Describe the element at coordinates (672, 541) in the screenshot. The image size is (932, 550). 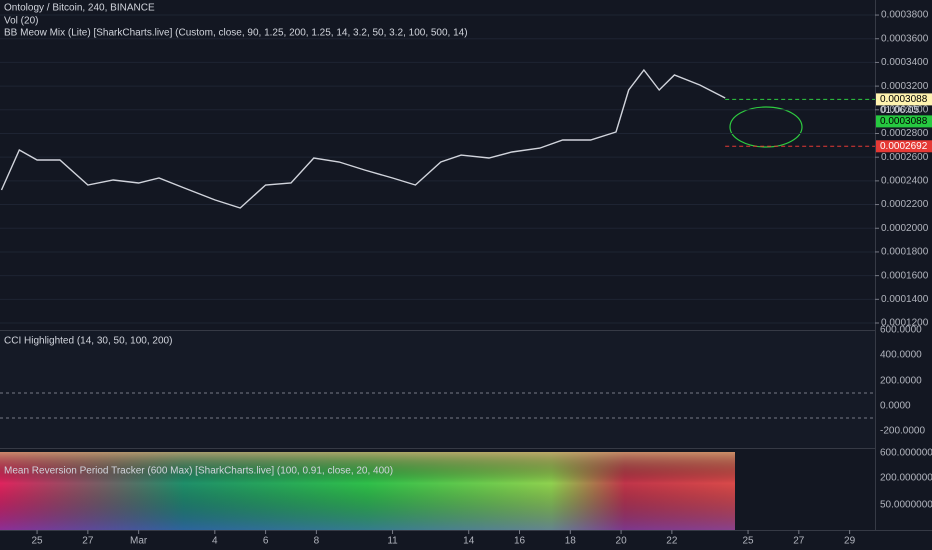
I see `x-tick-label: 22` at that location.